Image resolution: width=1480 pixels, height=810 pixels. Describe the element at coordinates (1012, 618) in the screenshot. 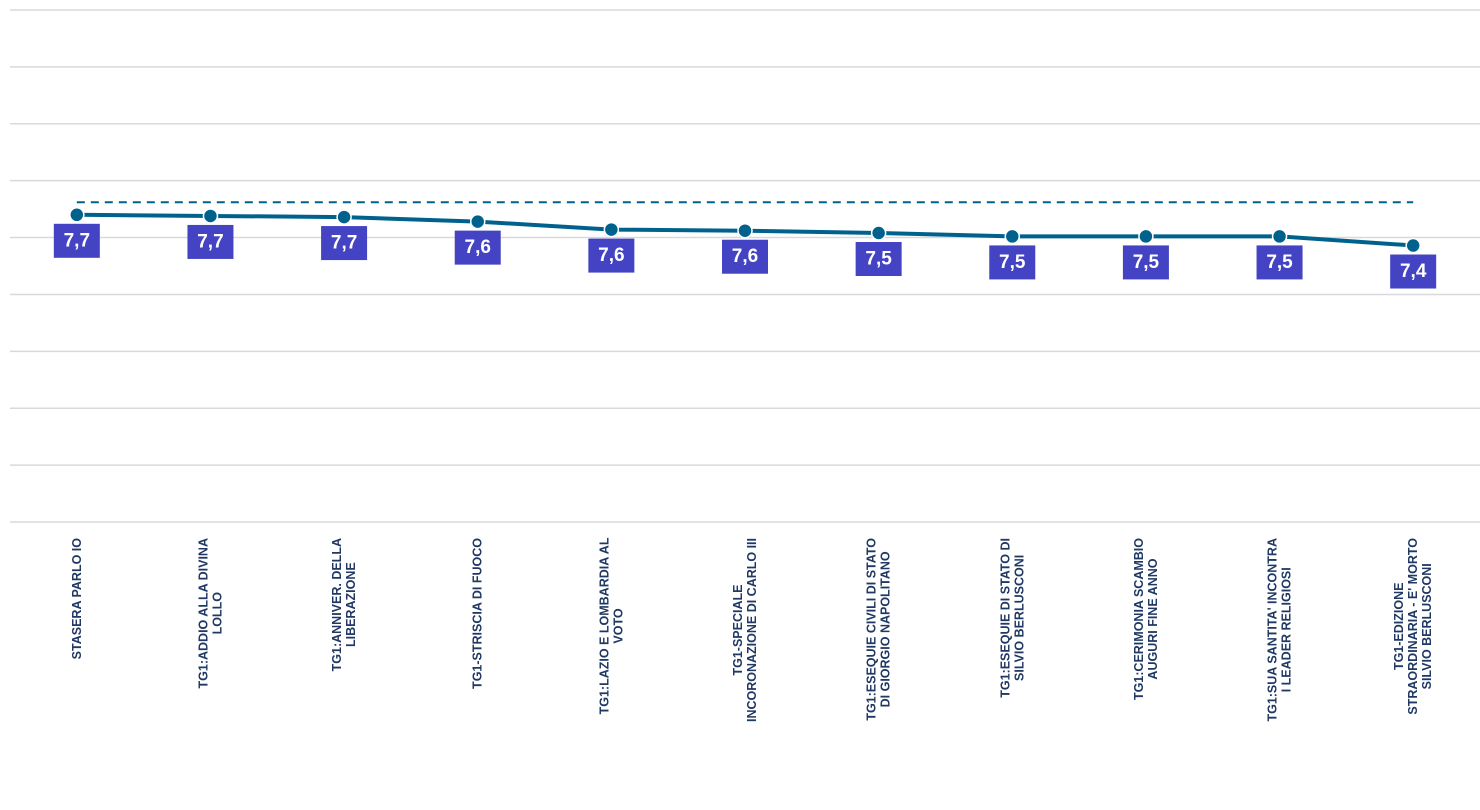

I see `x-tick-label: TG1:ESEQUIE DI STATO DISILVIO BERLUSCONI` at that location.